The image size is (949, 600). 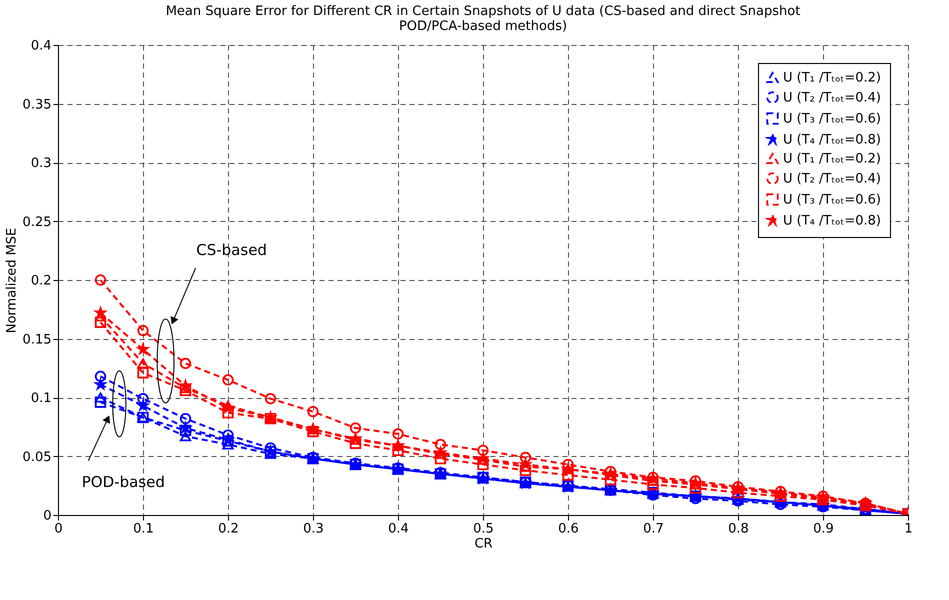 What do you see at coordinates (37, 340) in the screenshot?
I see `y-tick-label: 0.15` at bounding box center [37, 340].